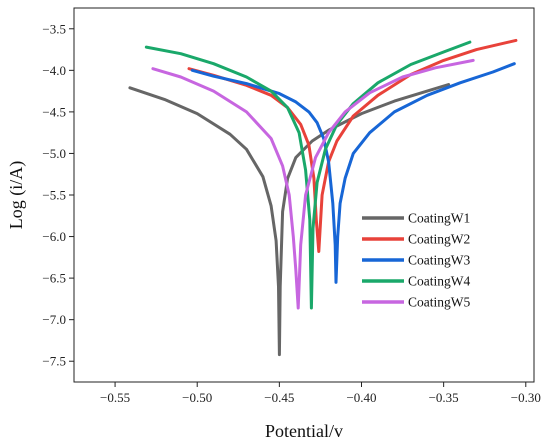 Image resolution: width=550 pixels, height=444 pixels. I want to click on x-tick-label: −0.40, so click(361, 397).